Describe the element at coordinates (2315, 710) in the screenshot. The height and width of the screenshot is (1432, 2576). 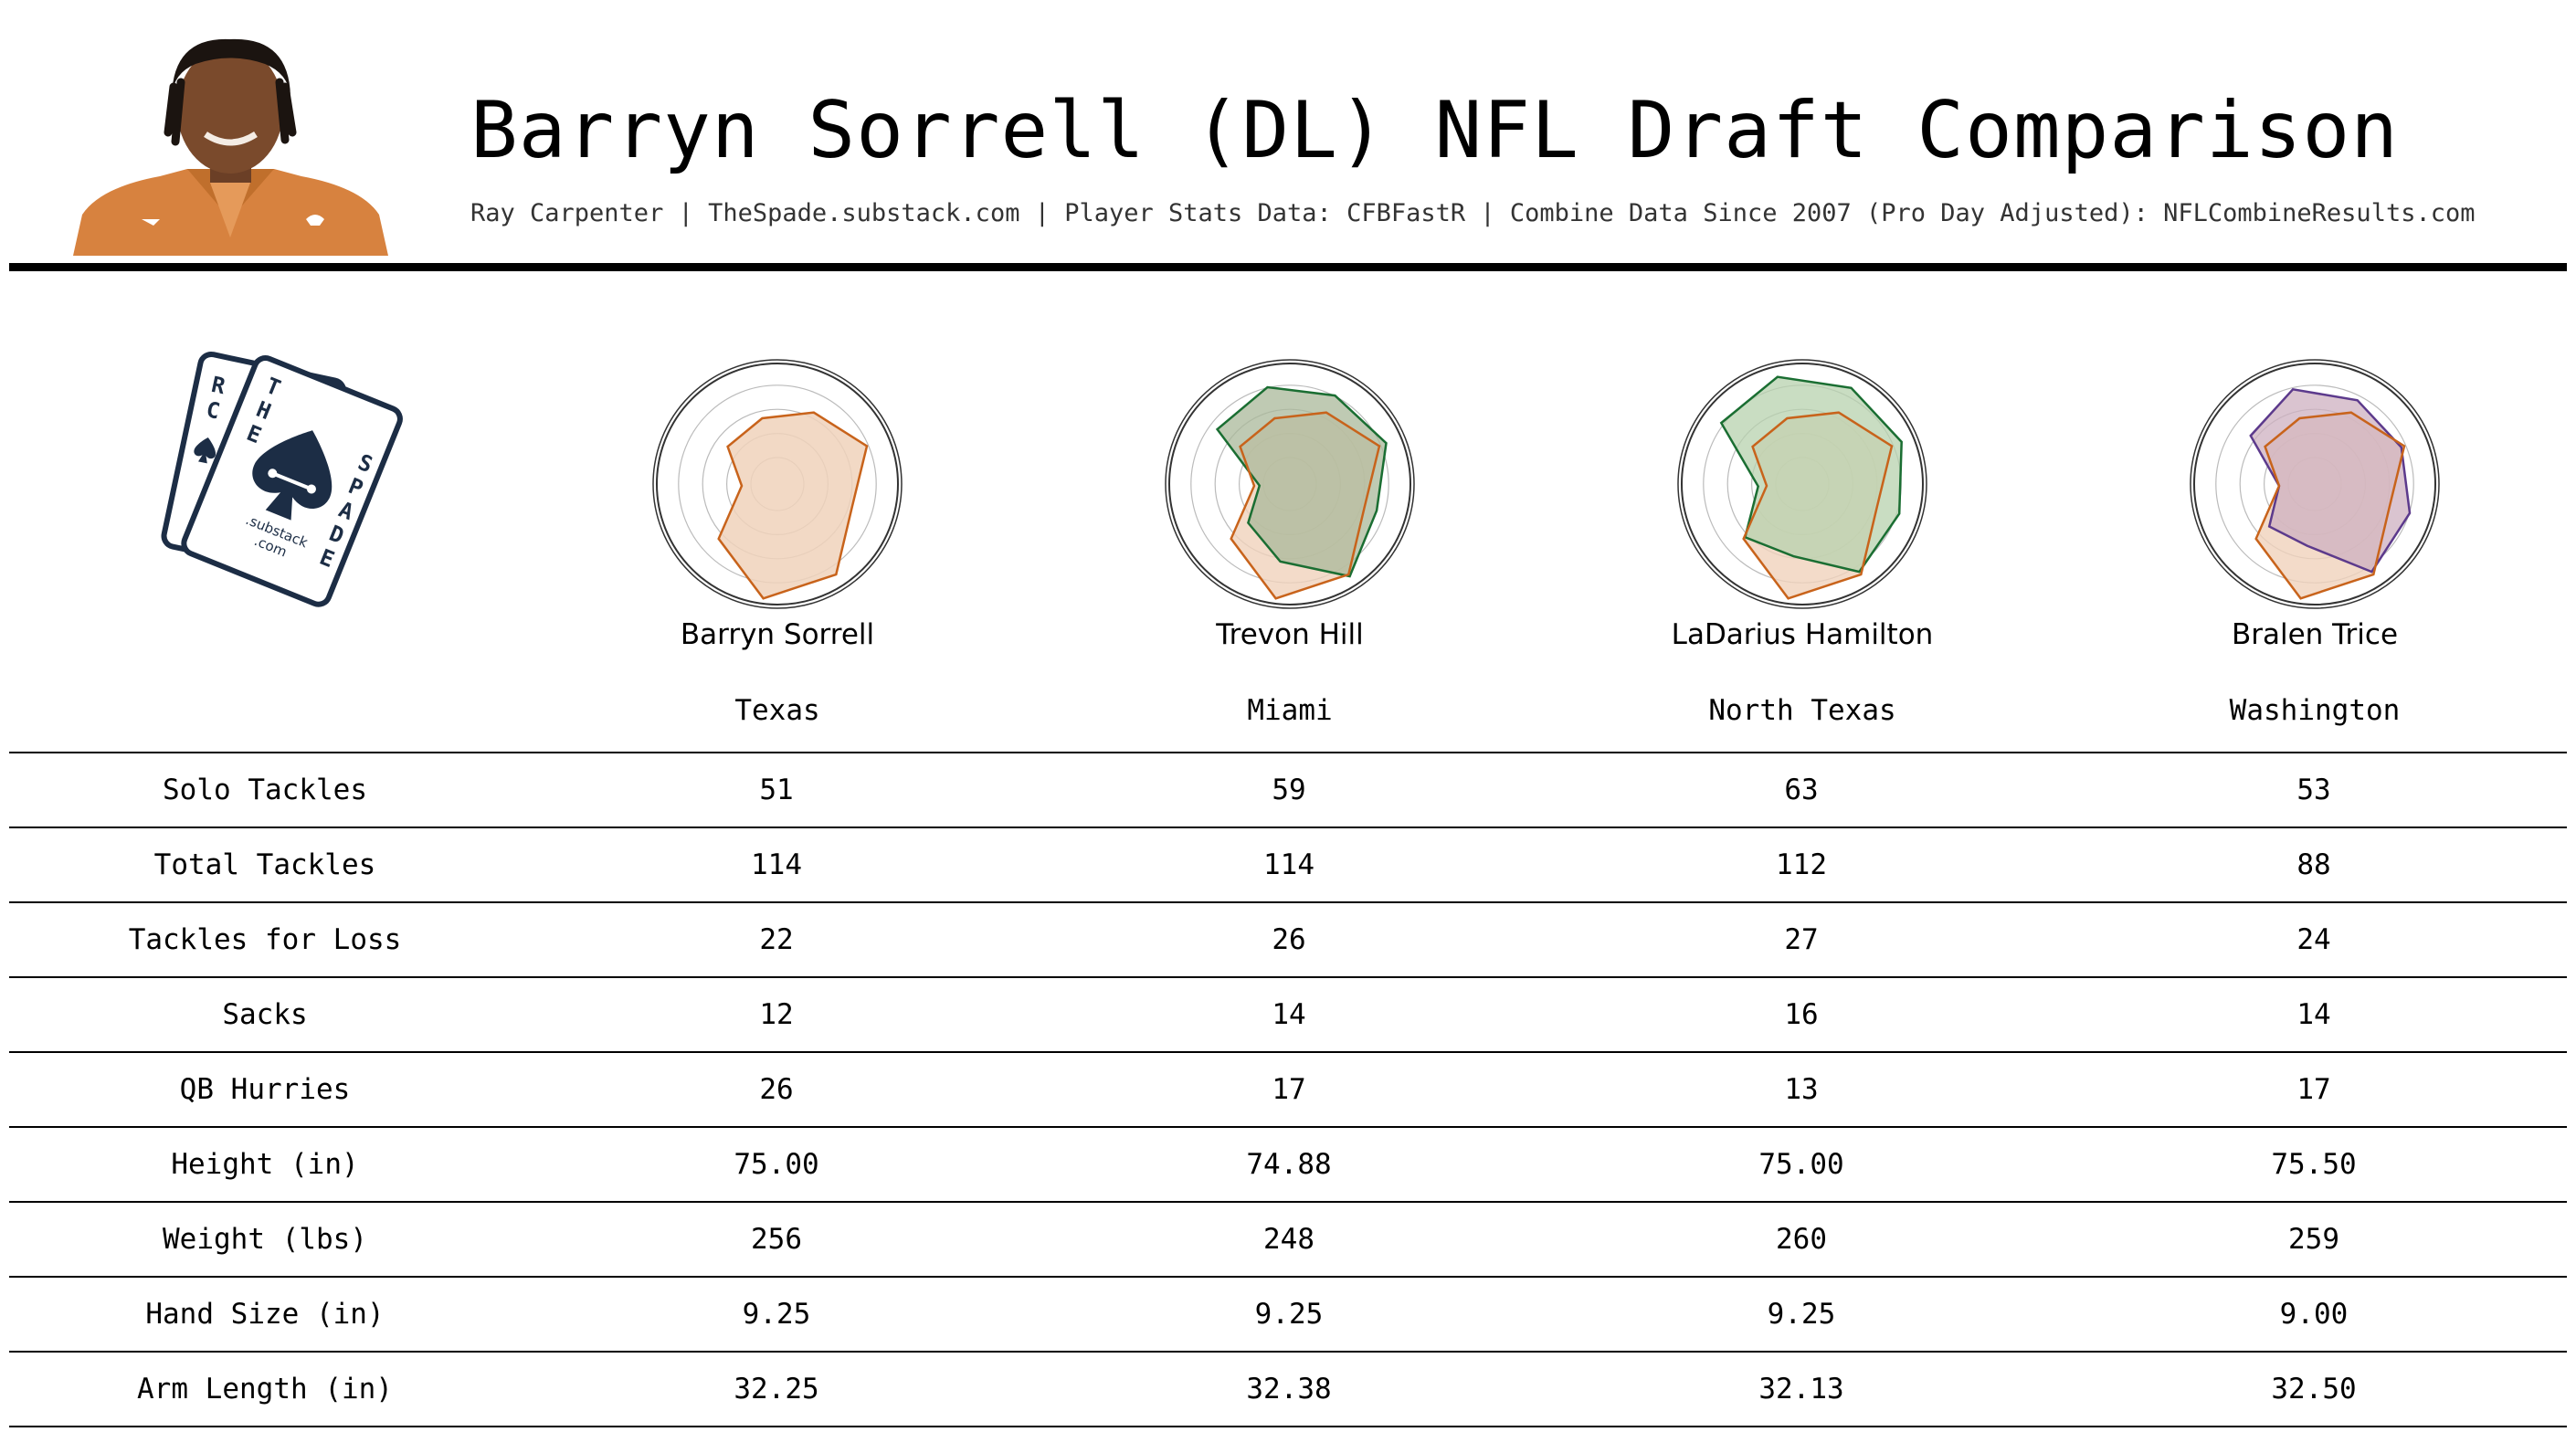
I see `player-school: Washington` at that location.